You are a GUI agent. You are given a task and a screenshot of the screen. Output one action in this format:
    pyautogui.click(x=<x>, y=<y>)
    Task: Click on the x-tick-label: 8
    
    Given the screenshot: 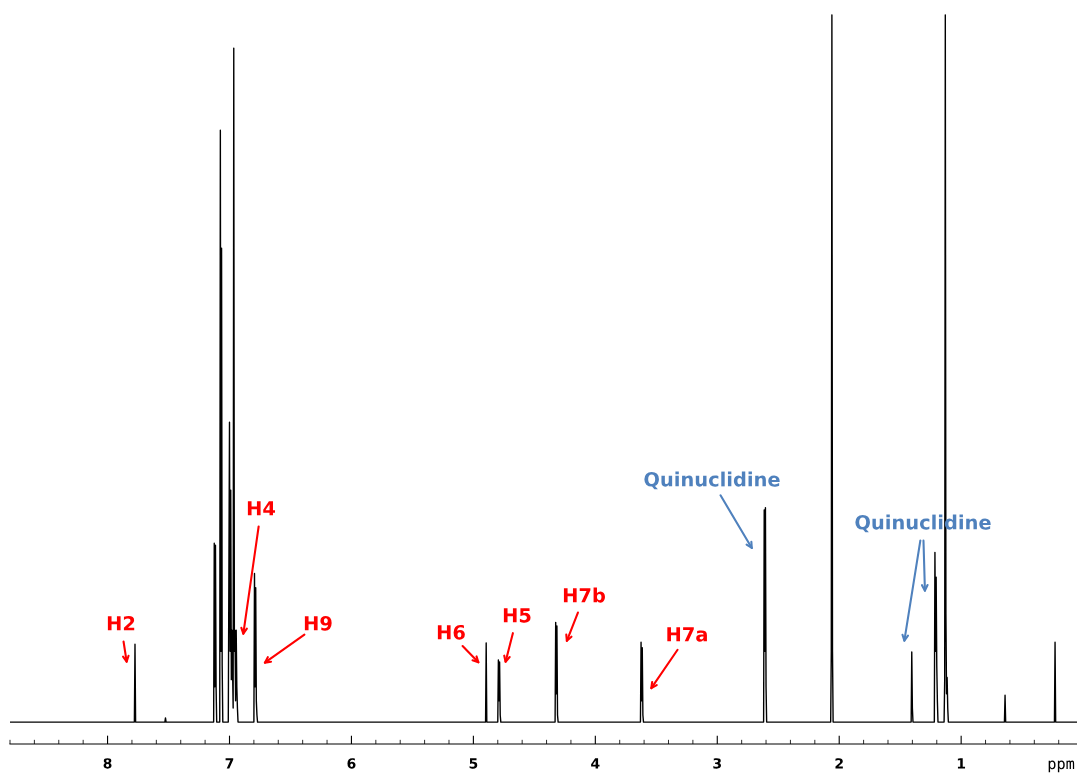 What is the action you would take?
    pyautogui.click(x=107, y=763)
    